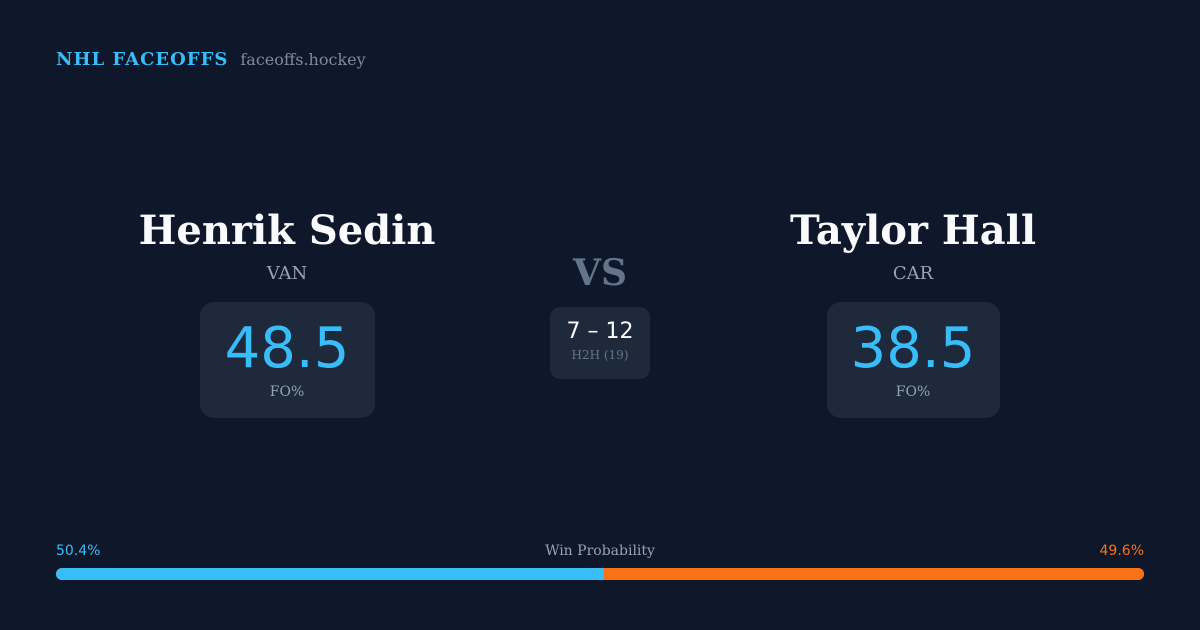 The width and height of the screenshot is (1200, 630). I want to click on brand-name: NHL FACEOFFS, so click(142, 59).